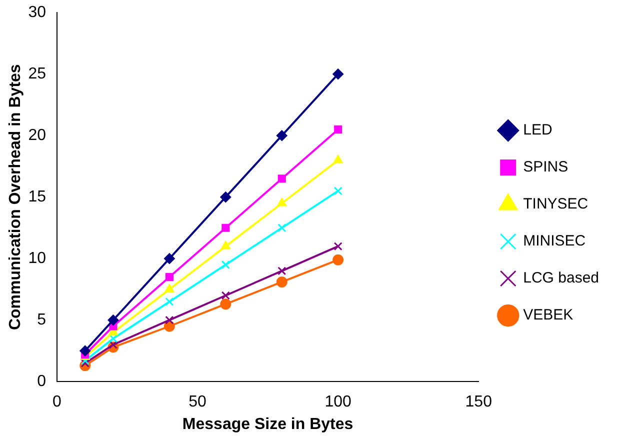 The height and width of the screenshot is (436, 619). Describe the element at coordinates (561, 278) in the screenshot. I see `legend-label: LCG based` at that location.